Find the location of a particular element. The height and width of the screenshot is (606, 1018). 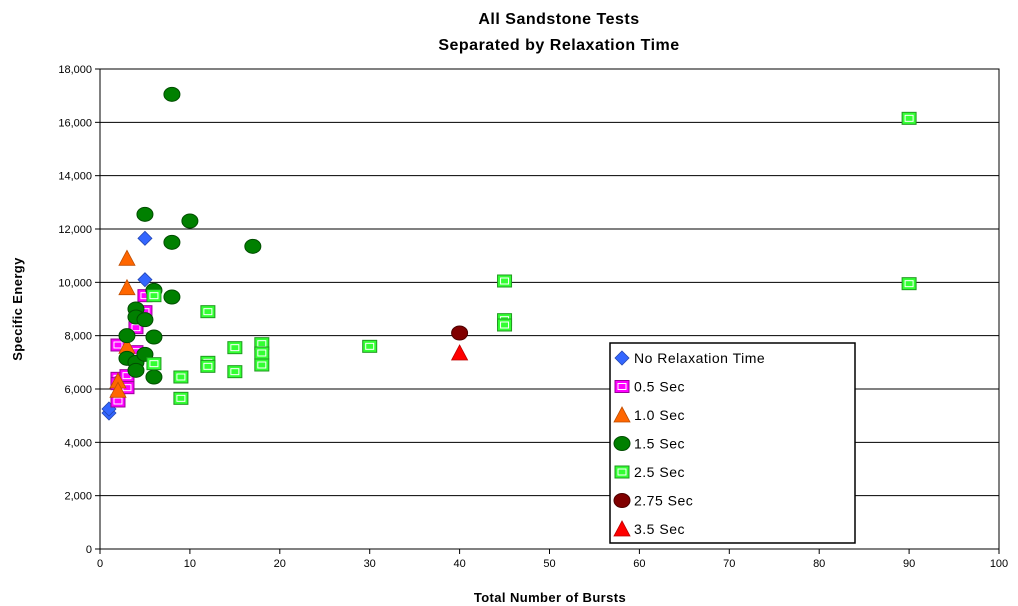

legend-label: 1.0 Sec is located at coordinates (659, 415).